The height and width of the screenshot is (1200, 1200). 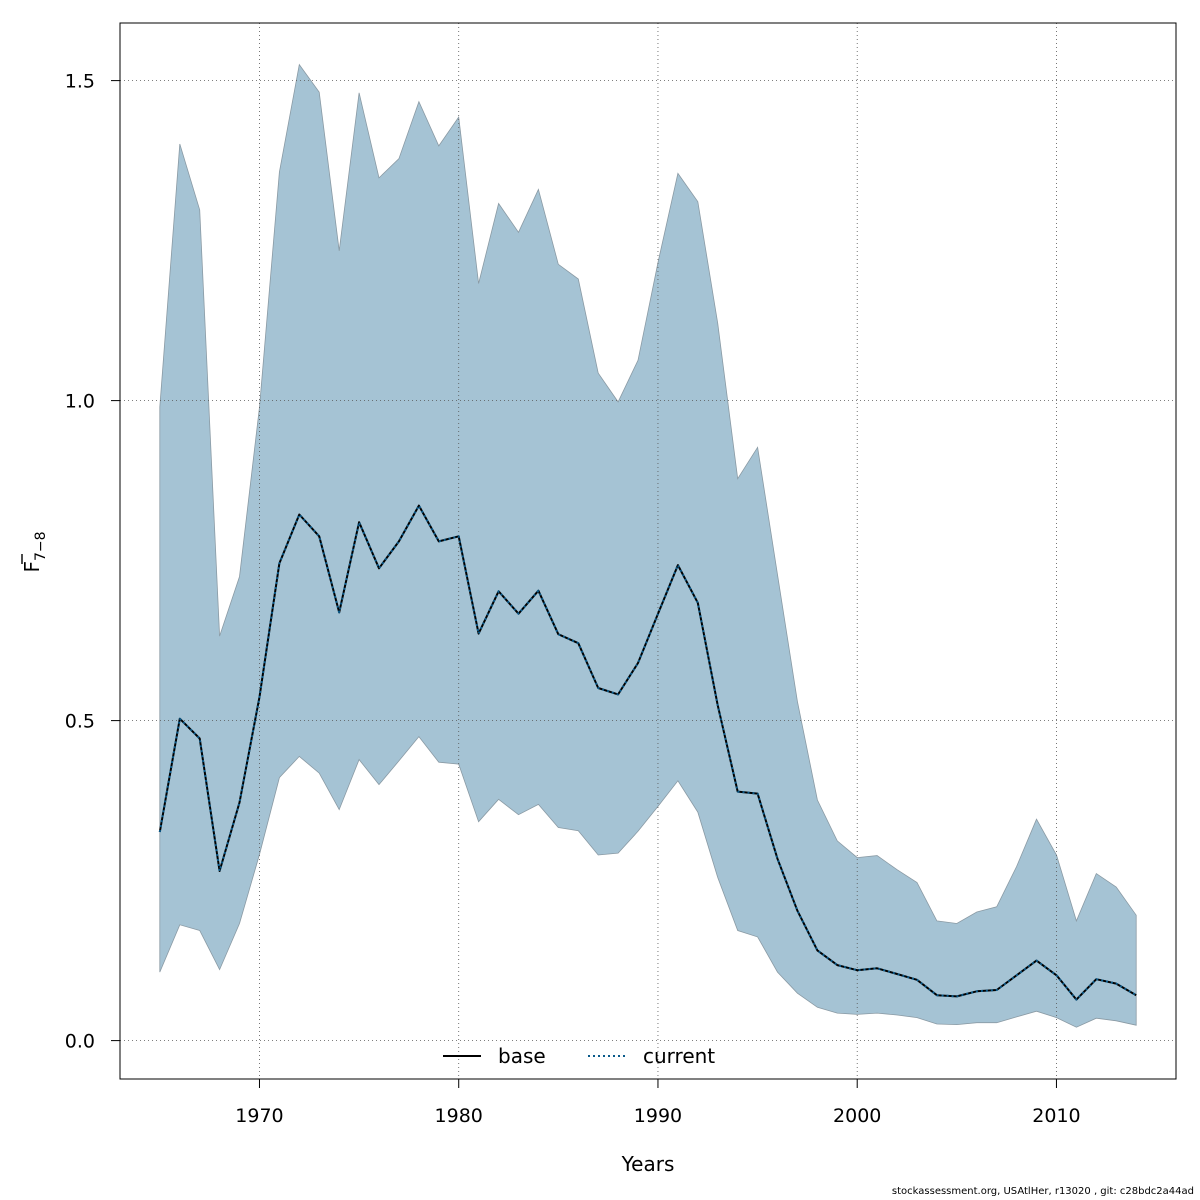 What do you see at coordinates (259, 1116) in the screenshot?
I see `x-tick-label: 1970` at bounding box center [259, 1116].